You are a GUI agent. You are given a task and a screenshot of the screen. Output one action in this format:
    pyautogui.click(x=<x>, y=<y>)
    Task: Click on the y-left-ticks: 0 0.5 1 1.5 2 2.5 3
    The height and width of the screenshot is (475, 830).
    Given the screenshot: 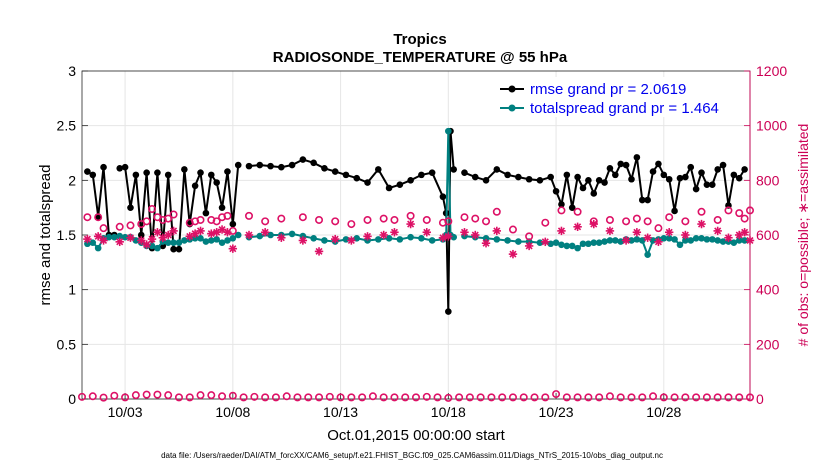 What is the action you would take?
    pyautogui.click(x=72, y=235)
    